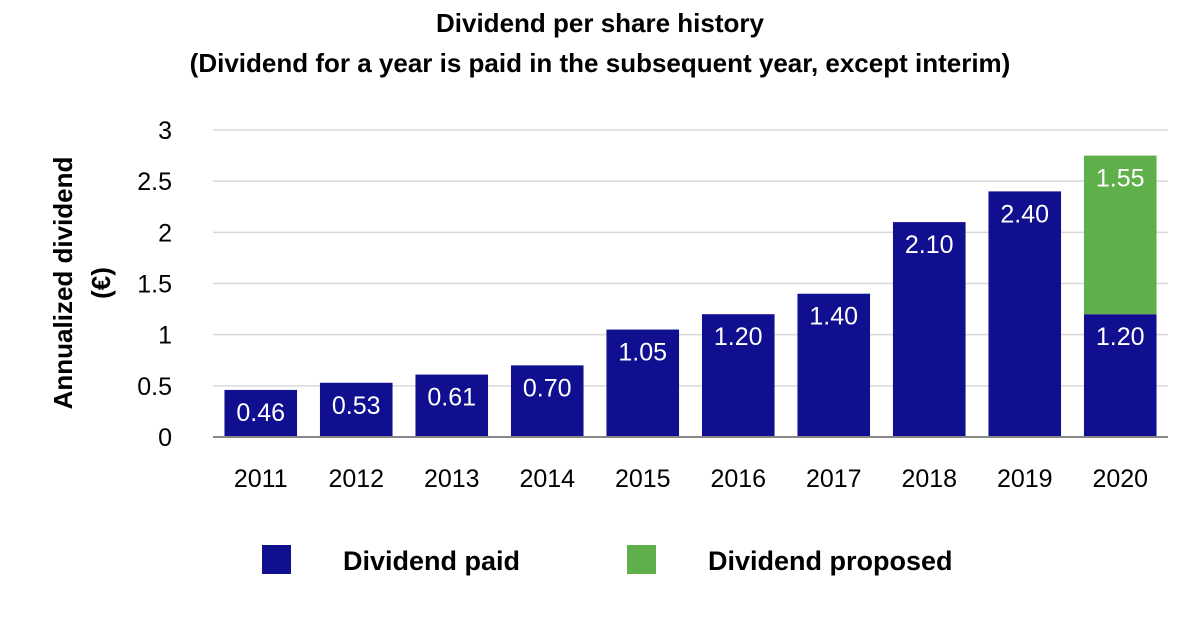  Describe the element at coordinates (1024, 214) in the screenshot. I see `bar-value-label: 2.40` at that location.